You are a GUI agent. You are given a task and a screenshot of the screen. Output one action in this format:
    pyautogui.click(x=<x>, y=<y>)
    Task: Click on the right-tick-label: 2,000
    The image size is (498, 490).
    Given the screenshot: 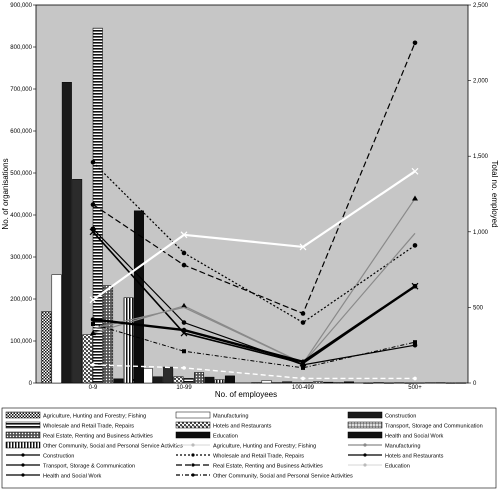 What is the action you would take?
    pyautogui.click(x=481, y=82)
    